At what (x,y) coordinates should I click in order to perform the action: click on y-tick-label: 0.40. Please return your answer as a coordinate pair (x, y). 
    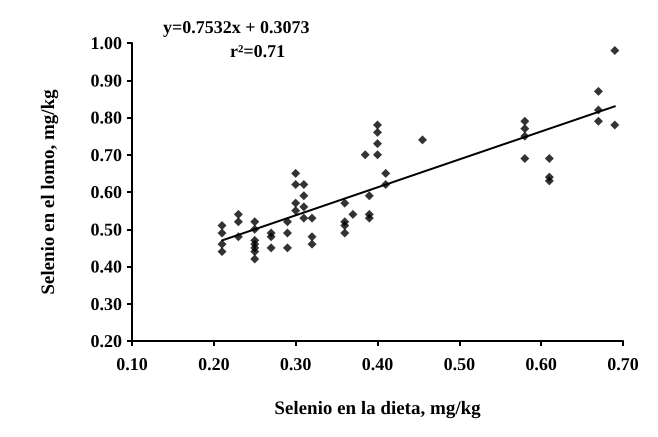
    Looking at the image, I should click on (106, 266).